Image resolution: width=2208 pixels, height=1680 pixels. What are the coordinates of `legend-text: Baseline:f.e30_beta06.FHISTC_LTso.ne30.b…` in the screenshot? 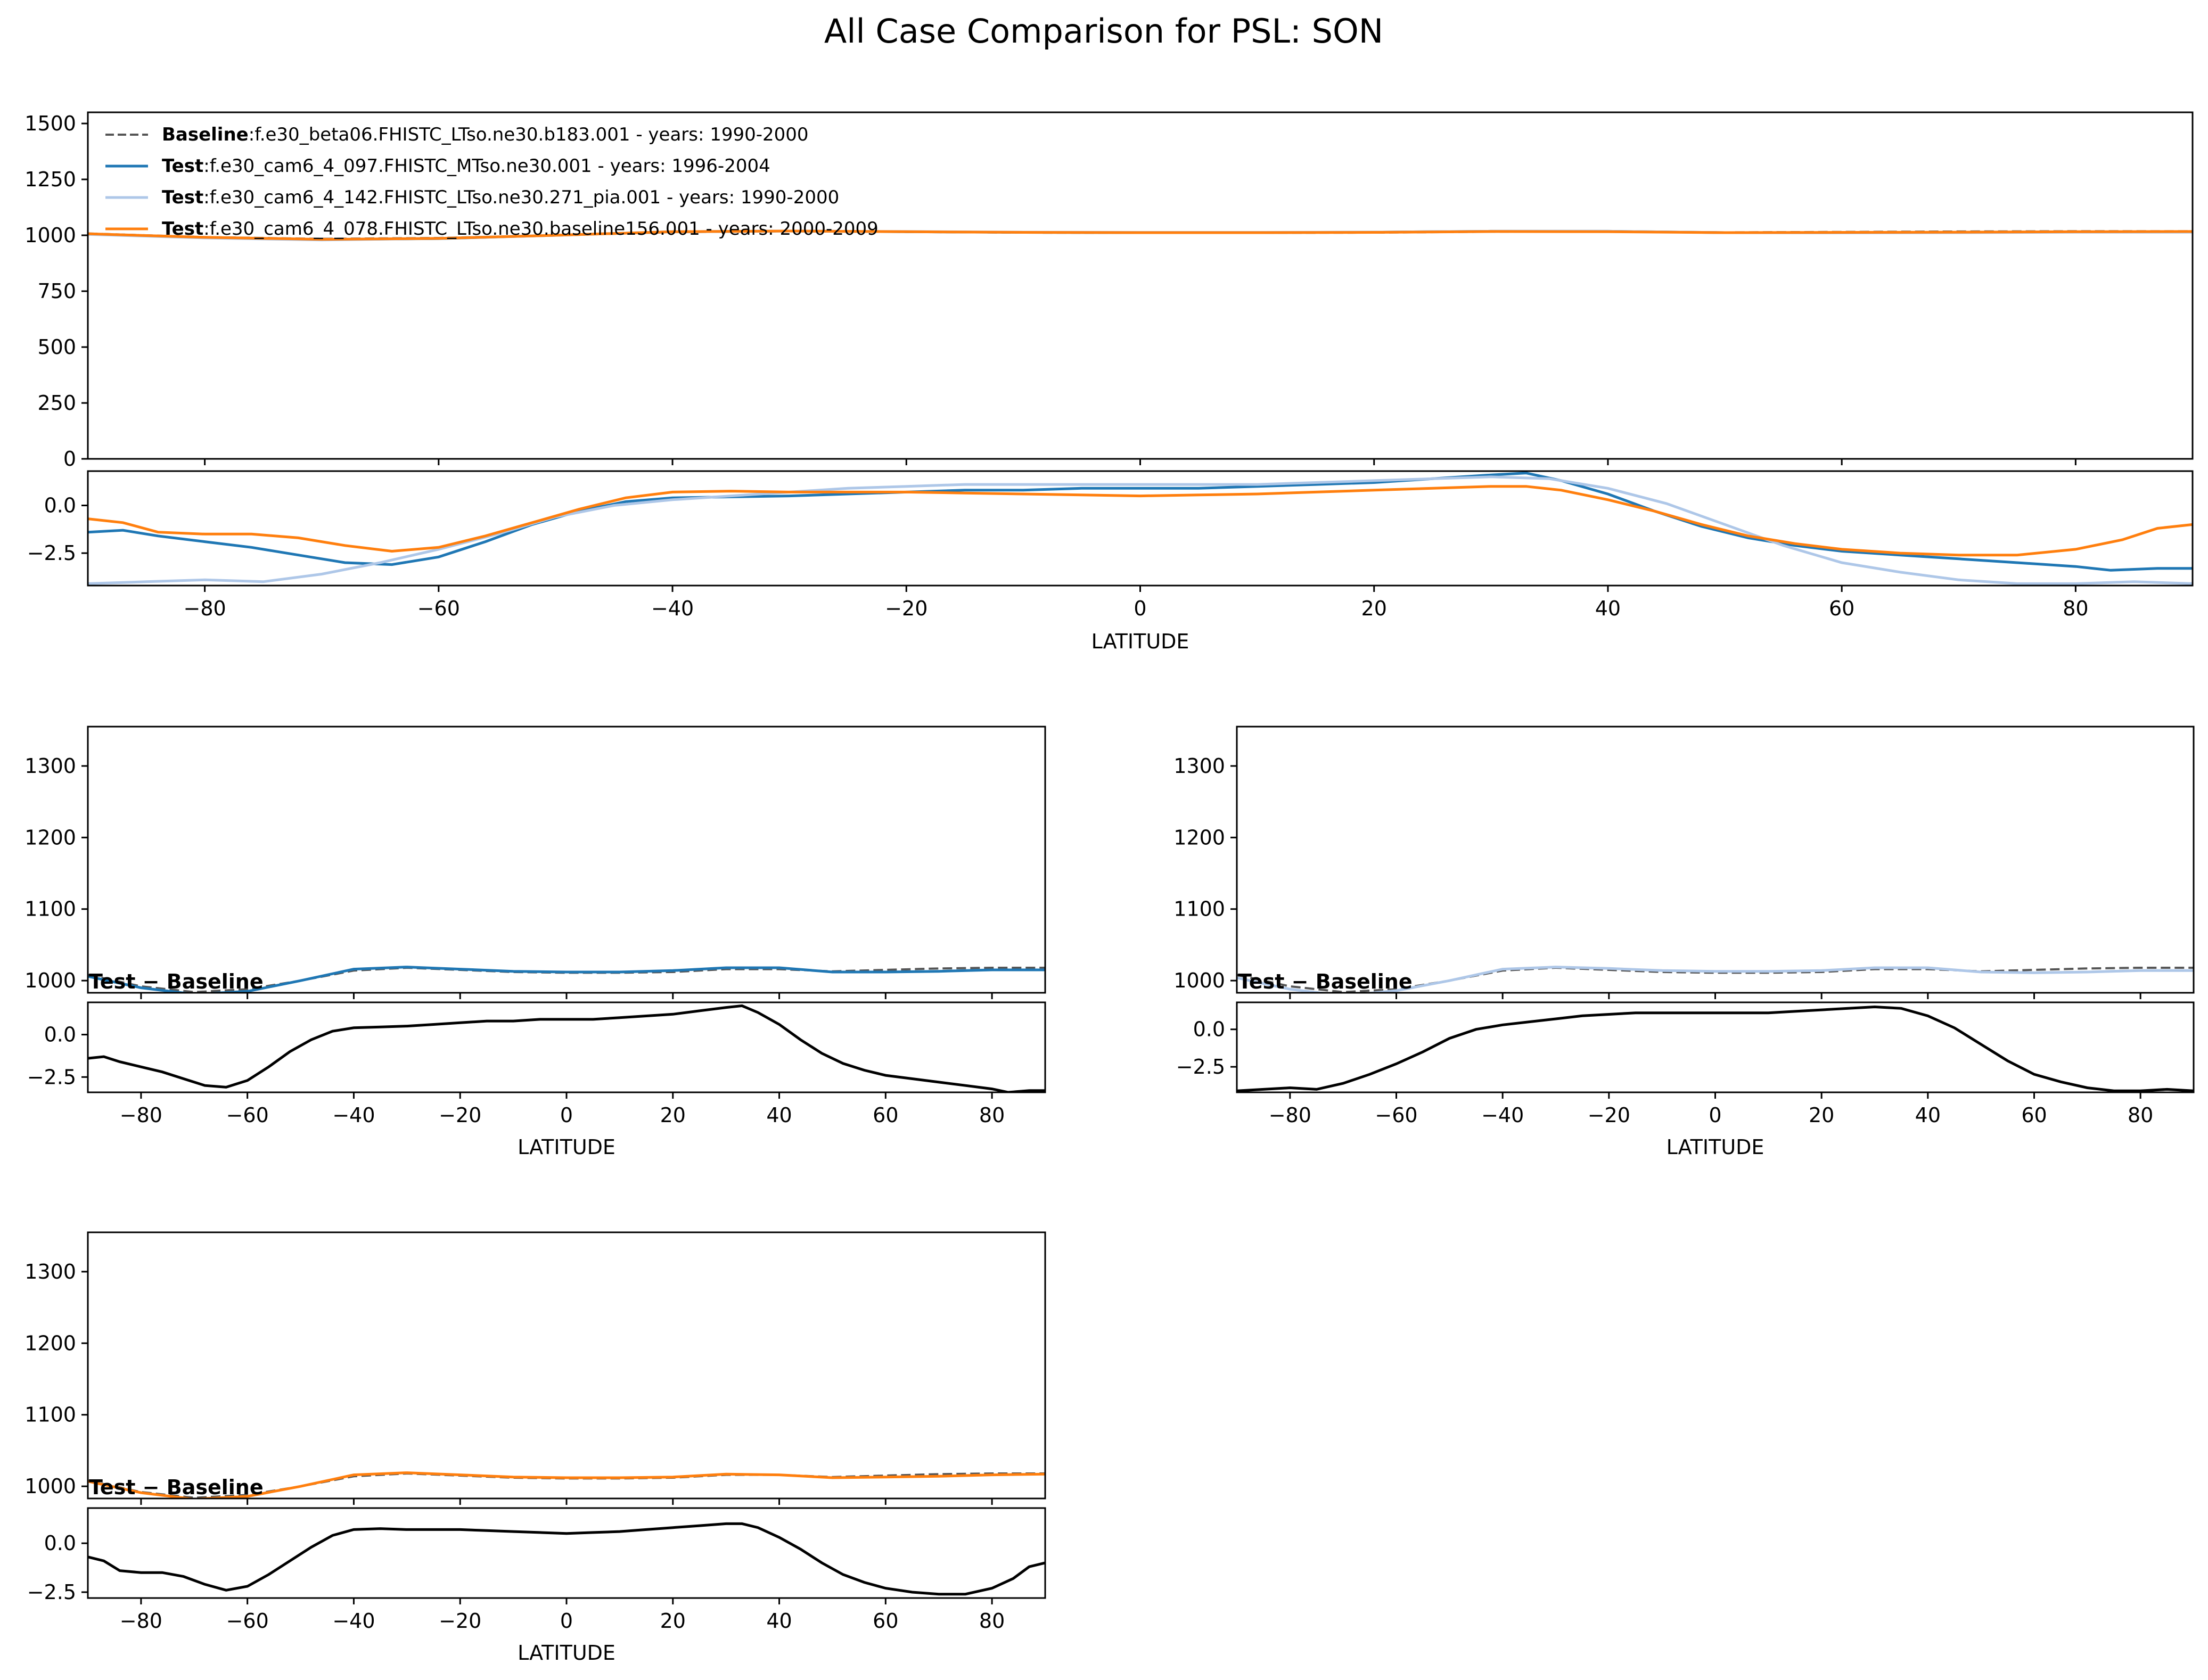 It's located at (486, 134).